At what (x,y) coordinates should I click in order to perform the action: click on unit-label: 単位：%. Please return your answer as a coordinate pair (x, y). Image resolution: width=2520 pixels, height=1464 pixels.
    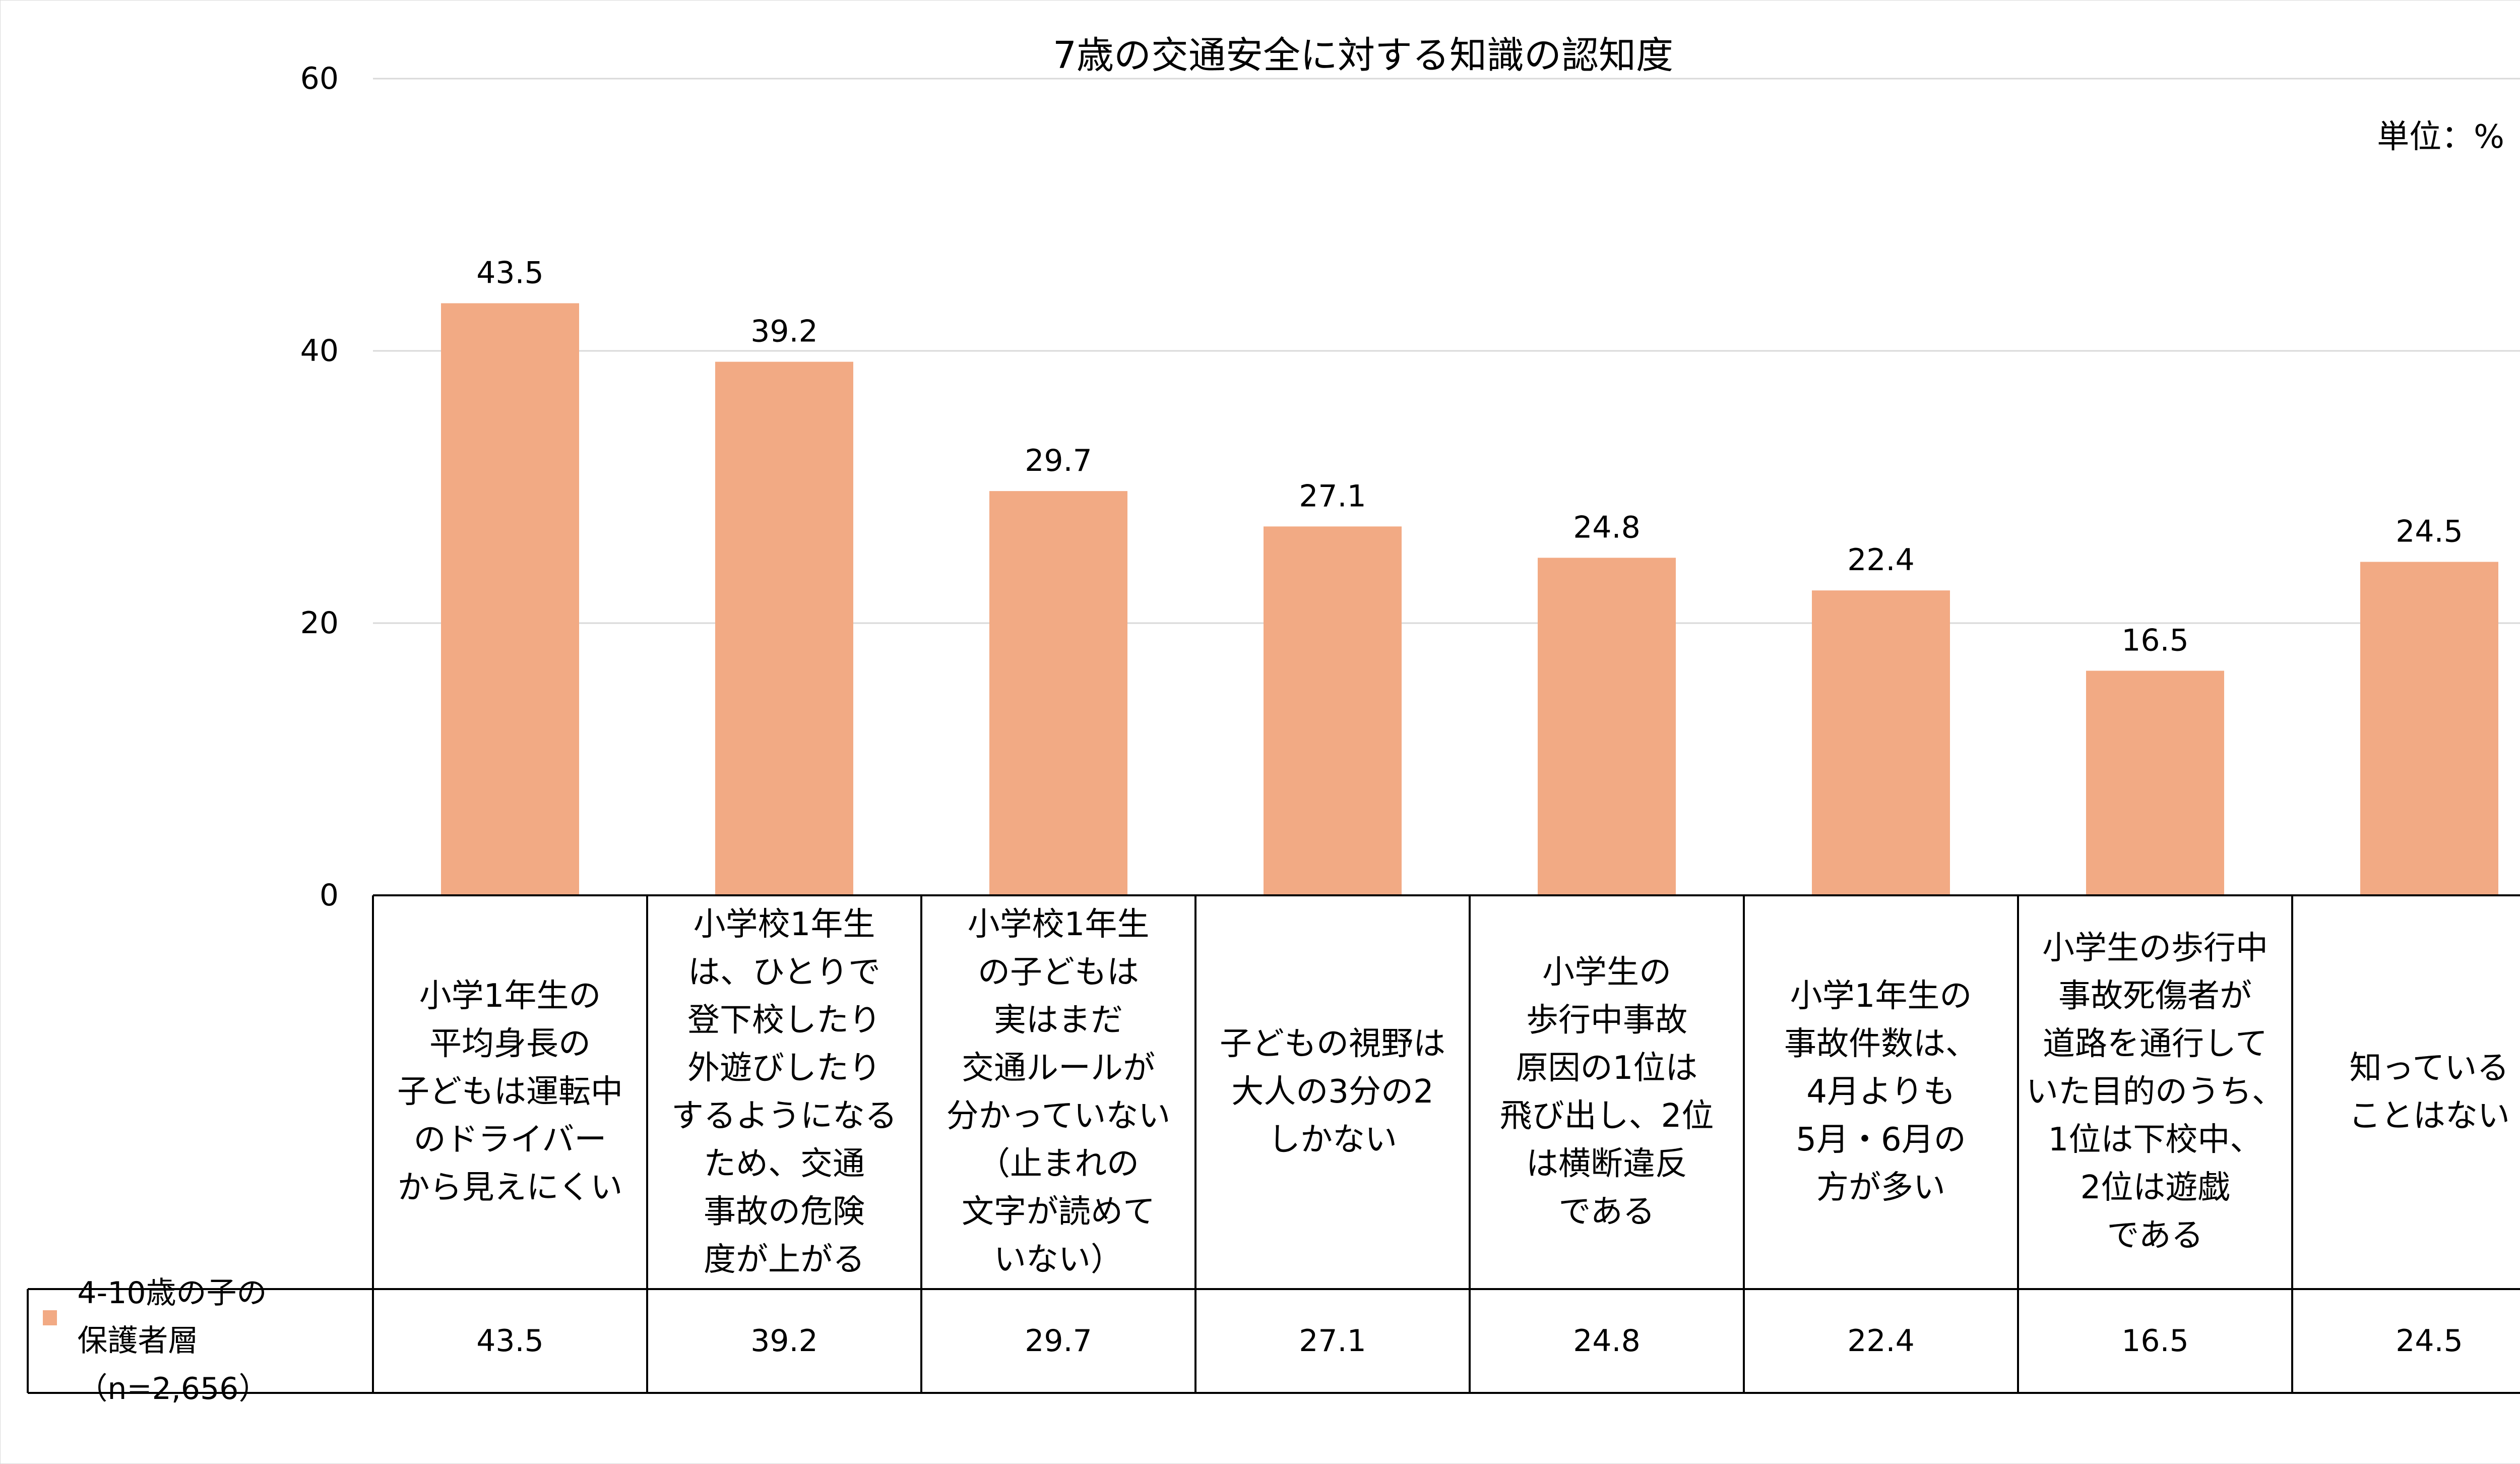
    Looking at the image, I should click on (2440, 137).